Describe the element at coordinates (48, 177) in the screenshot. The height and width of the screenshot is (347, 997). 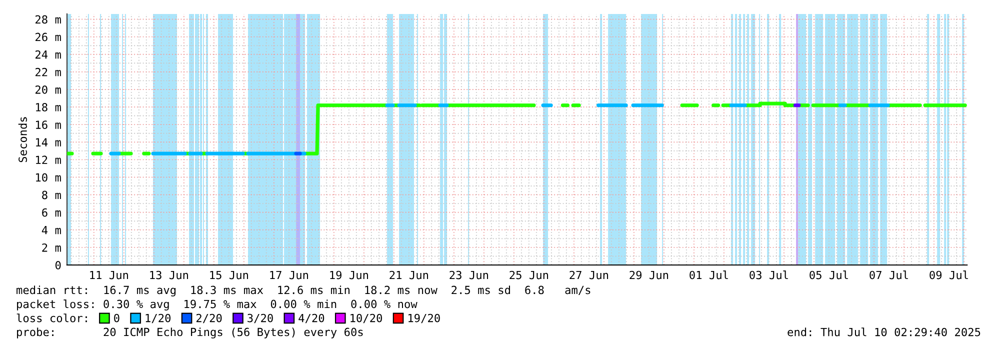
I see `y-tick-label: 10 m` at that location.